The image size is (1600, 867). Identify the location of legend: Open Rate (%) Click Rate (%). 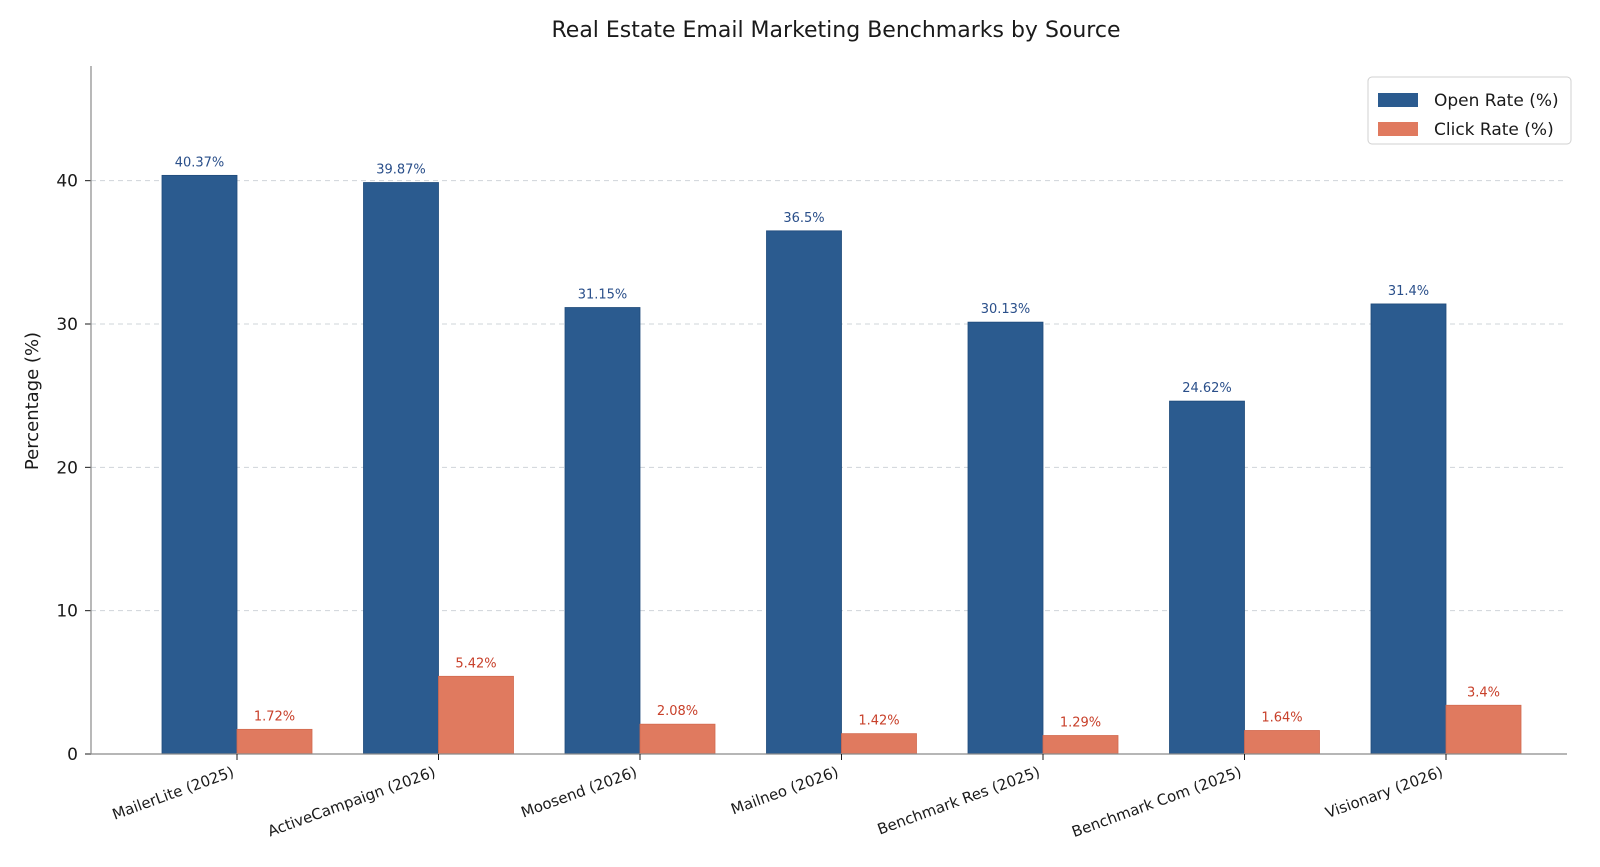
(1469, 110).